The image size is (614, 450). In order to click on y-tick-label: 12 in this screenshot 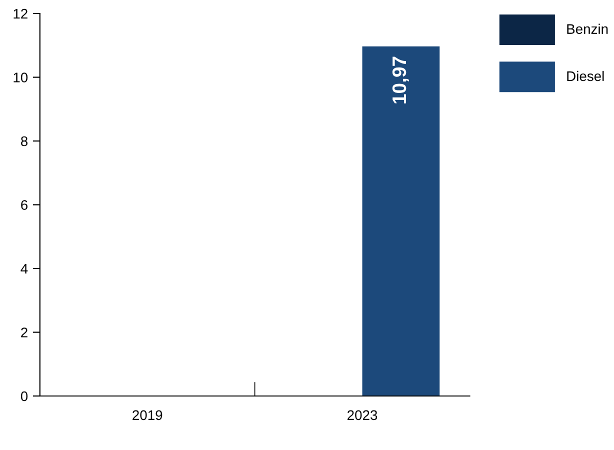, I will do `click(21, 13)`.